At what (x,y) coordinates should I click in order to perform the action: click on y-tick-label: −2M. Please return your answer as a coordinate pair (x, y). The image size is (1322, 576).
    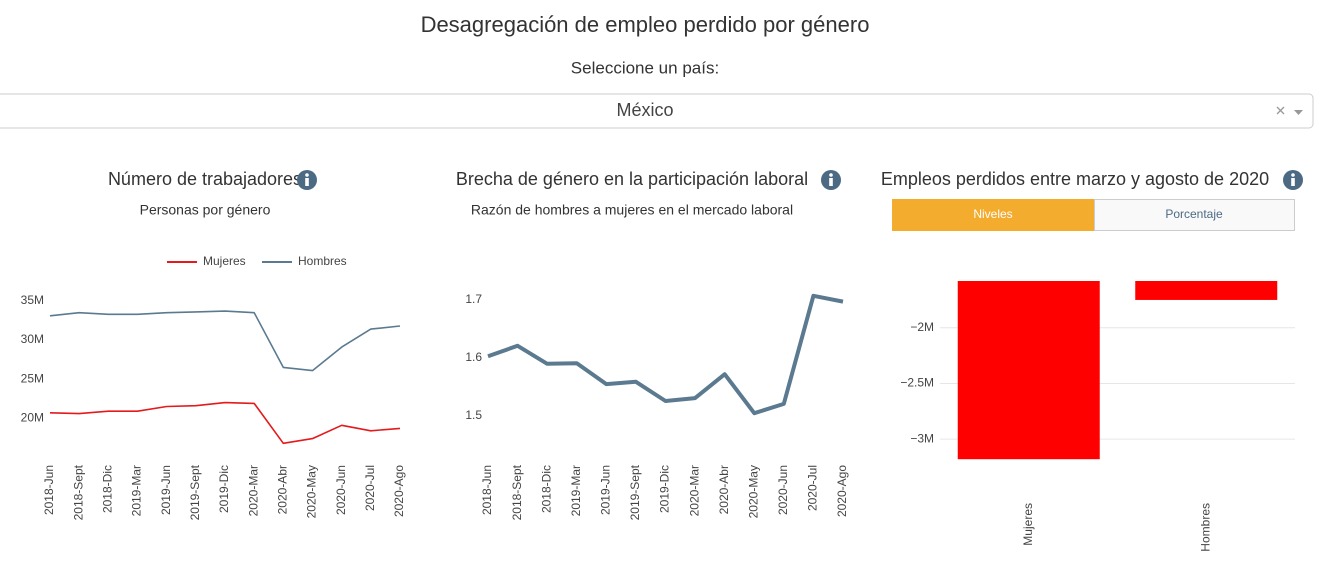
    Looking at the image, I should click on (922, 327).